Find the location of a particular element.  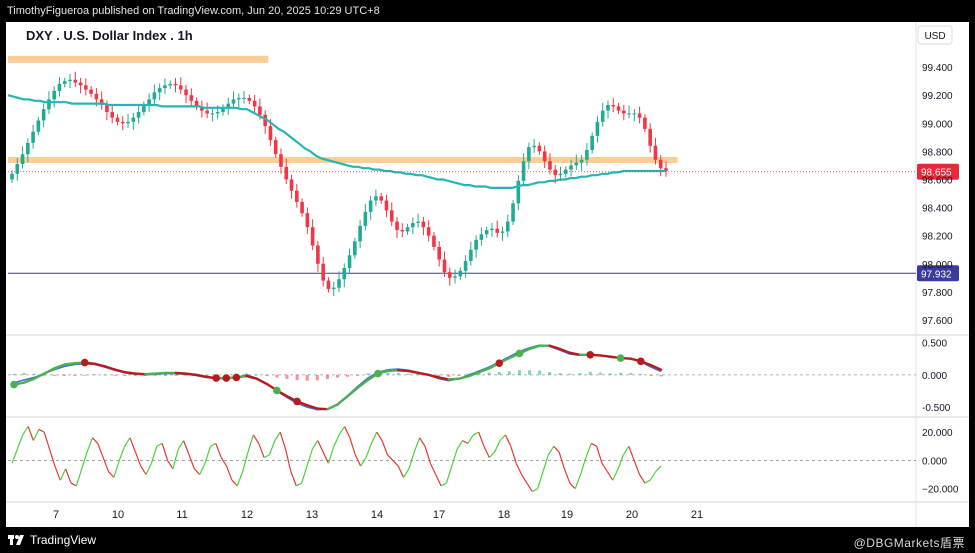

price-tick-label: 98.600 is located at coordinates (937, 180).